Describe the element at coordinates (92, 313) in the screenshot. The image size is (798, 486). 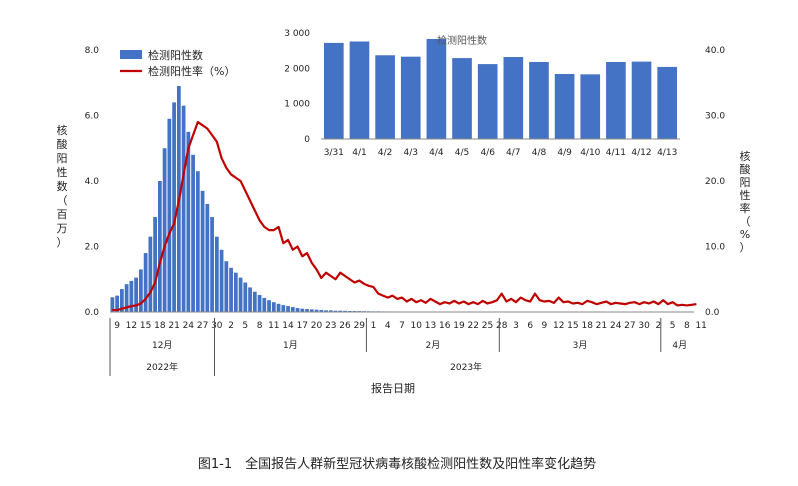
I see `y-left-tick-label: 0.0` at that location.